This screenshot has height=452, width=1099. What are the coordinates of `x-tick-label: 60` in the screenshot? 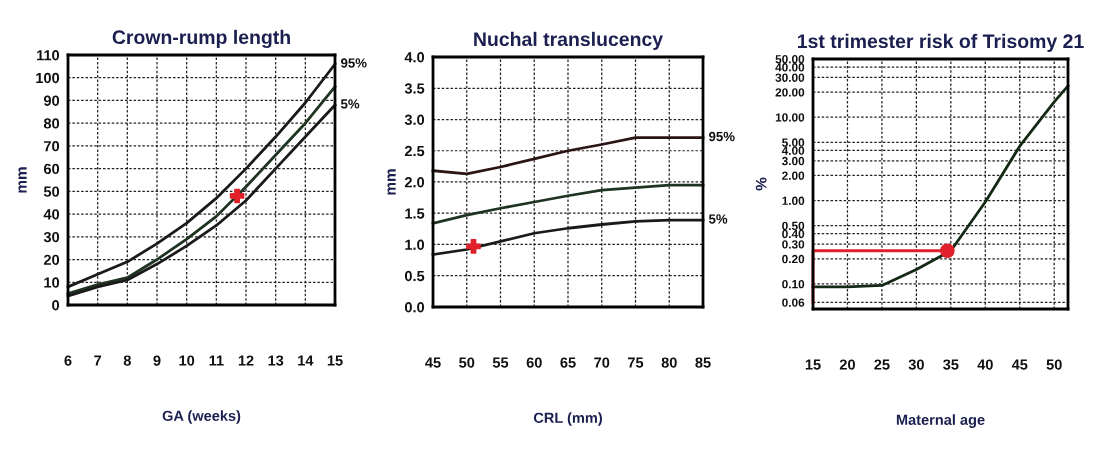 It's located at (534, 362).